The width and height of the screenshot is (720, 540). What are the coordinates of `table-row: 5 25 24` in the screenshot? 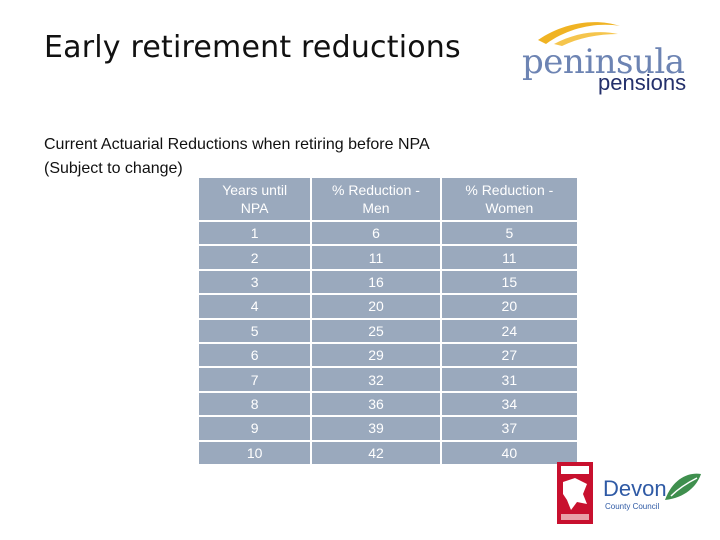 It's located at (388, 330).